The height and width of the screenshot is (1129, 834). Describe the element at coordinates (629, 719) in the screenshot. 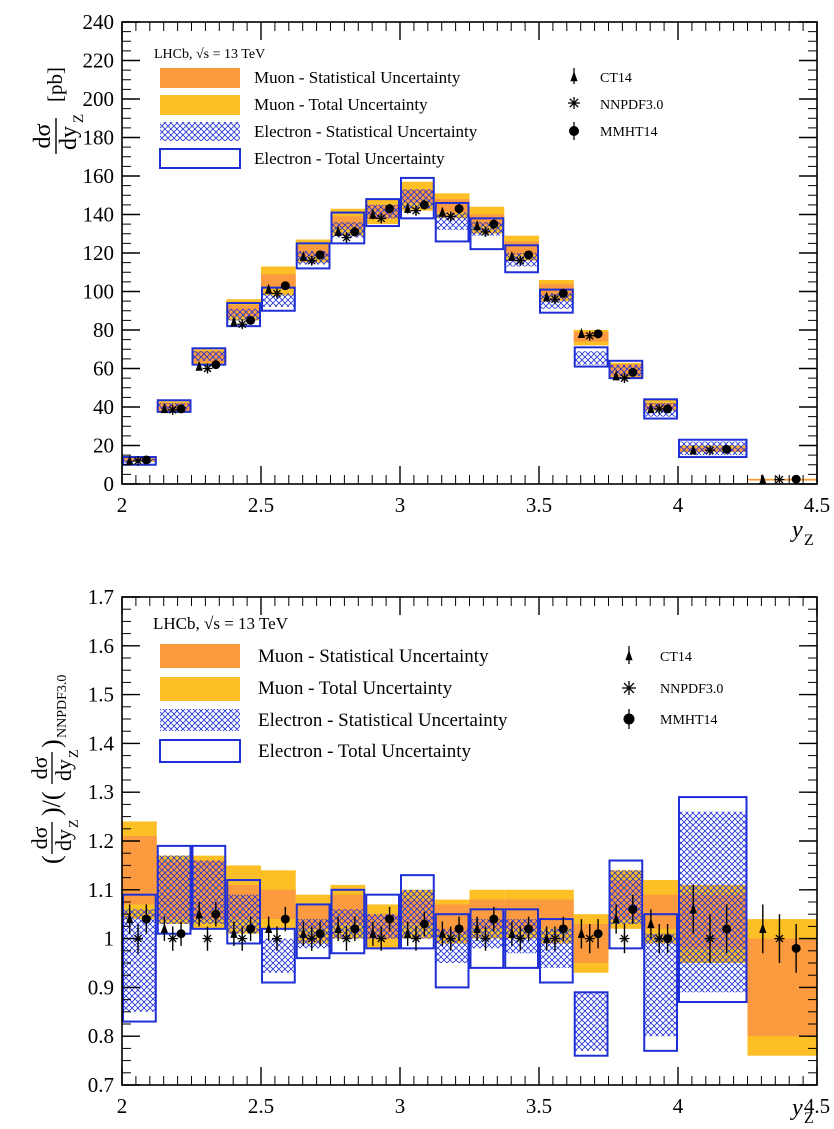

I see `bottom-legend-mmht-marker` at that location.